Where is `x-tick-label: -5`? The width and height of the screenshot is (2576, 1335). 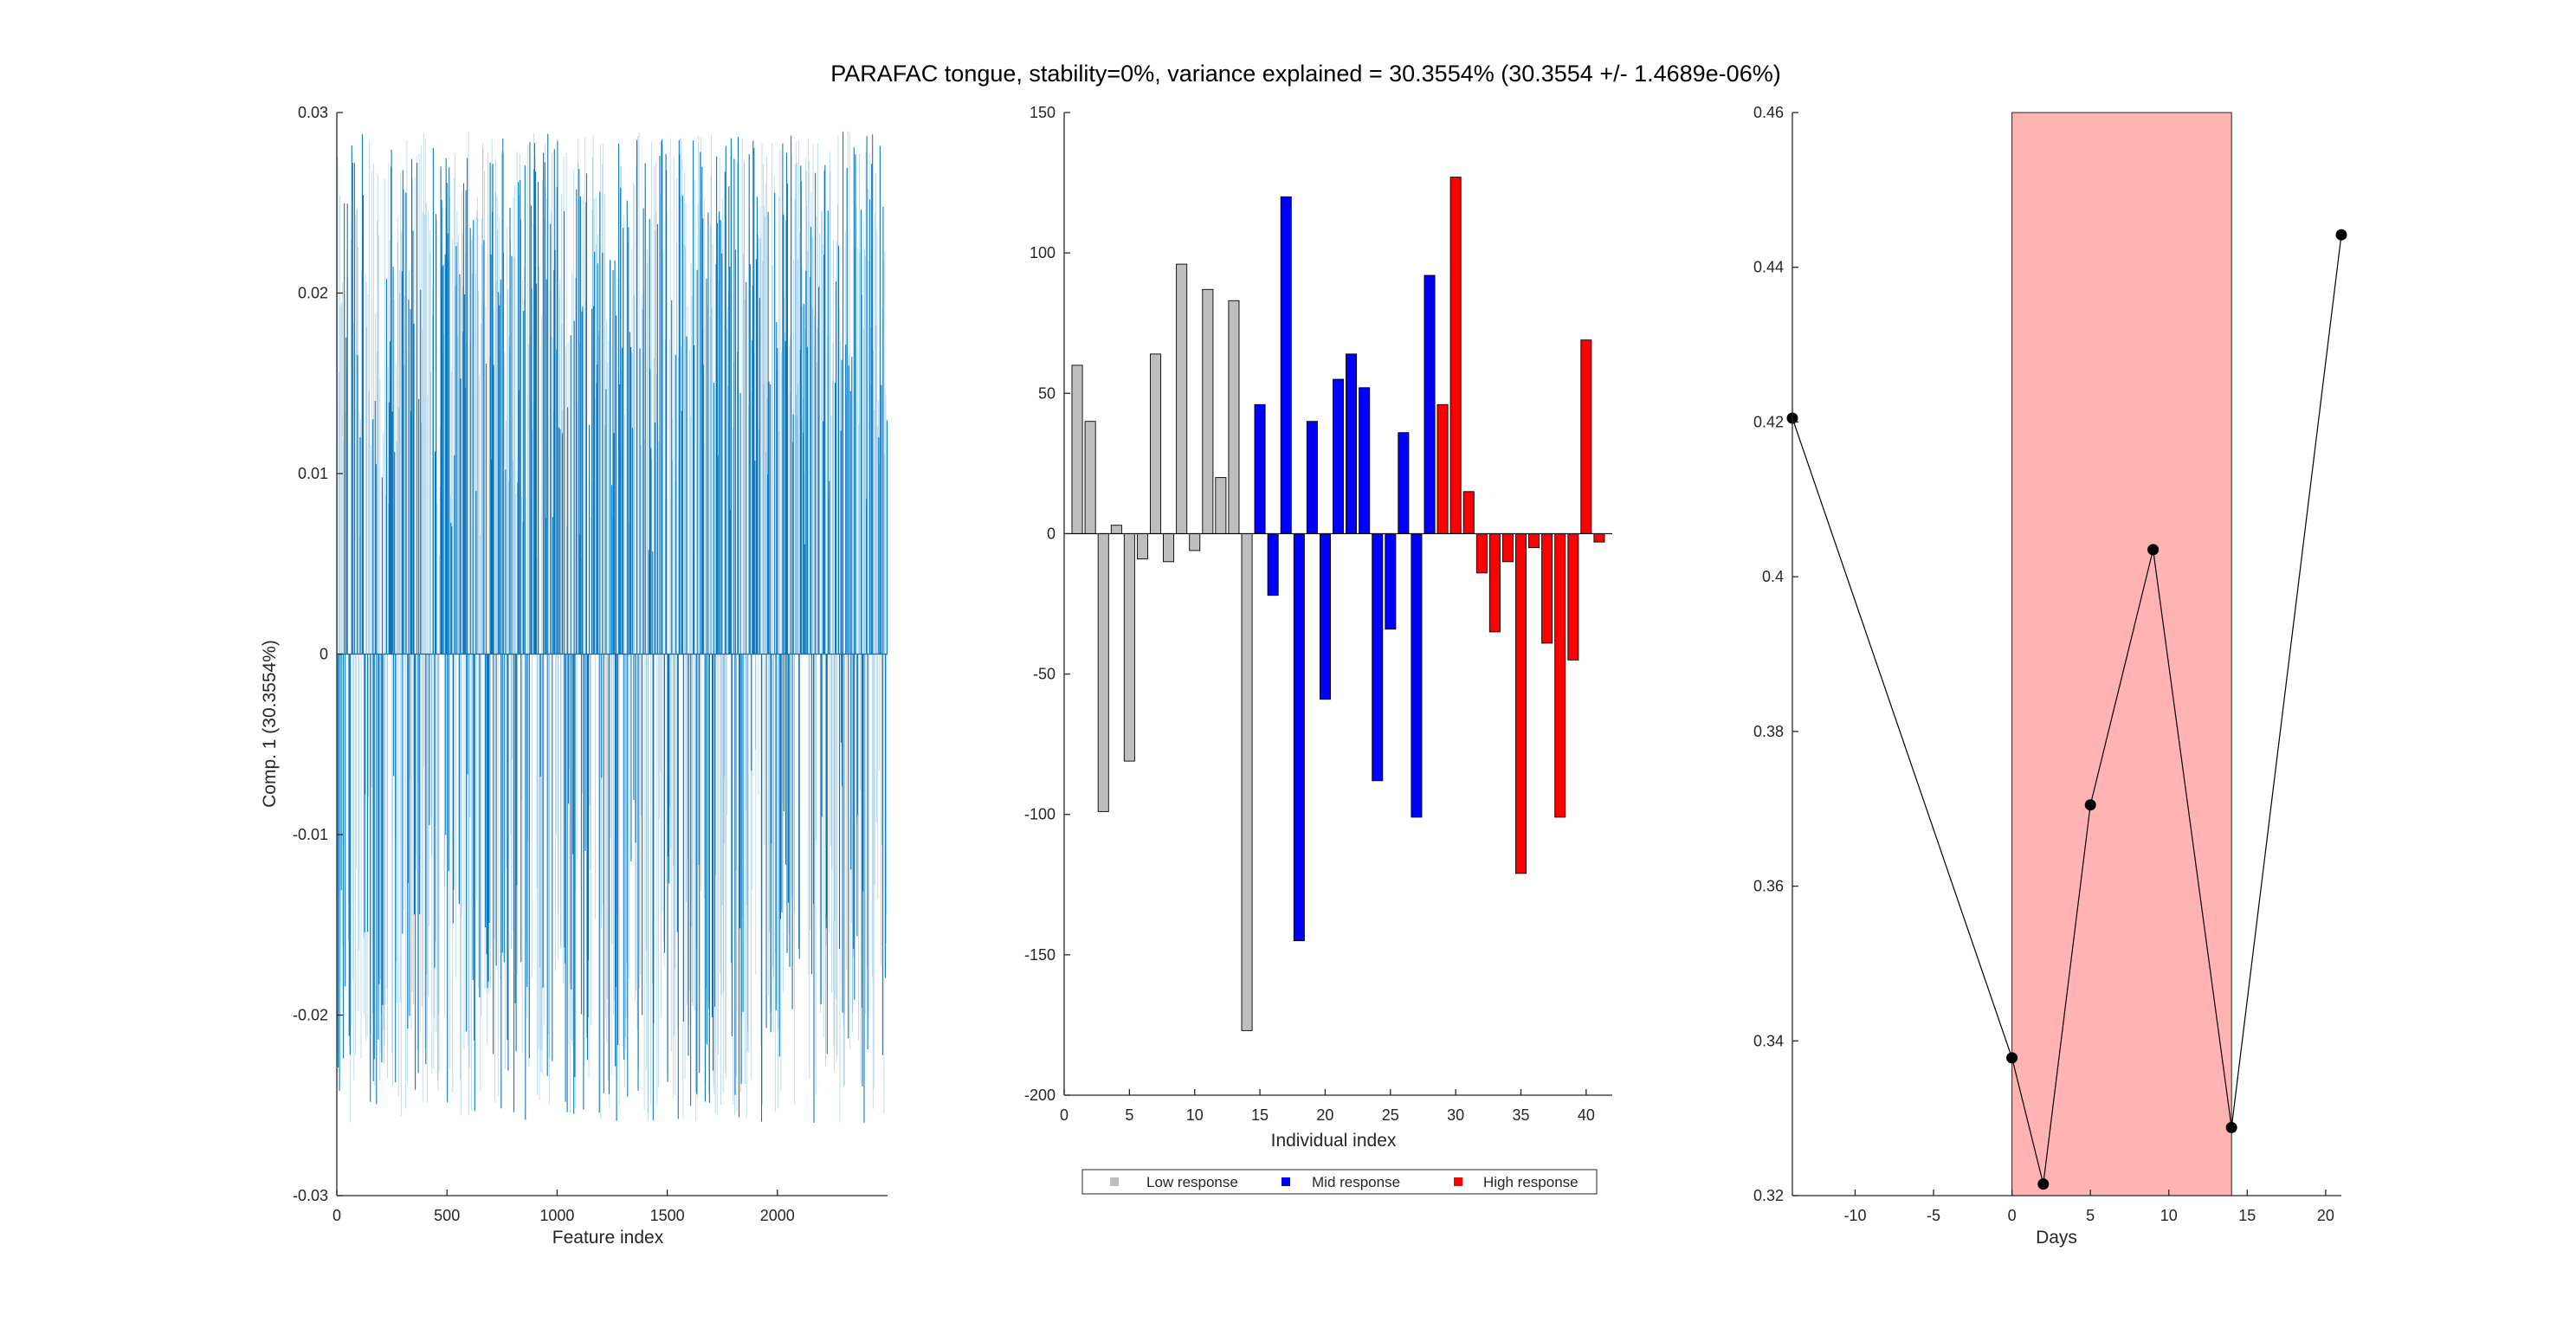 x-tick-label: -5 is located at coordinates (1934, 1216).